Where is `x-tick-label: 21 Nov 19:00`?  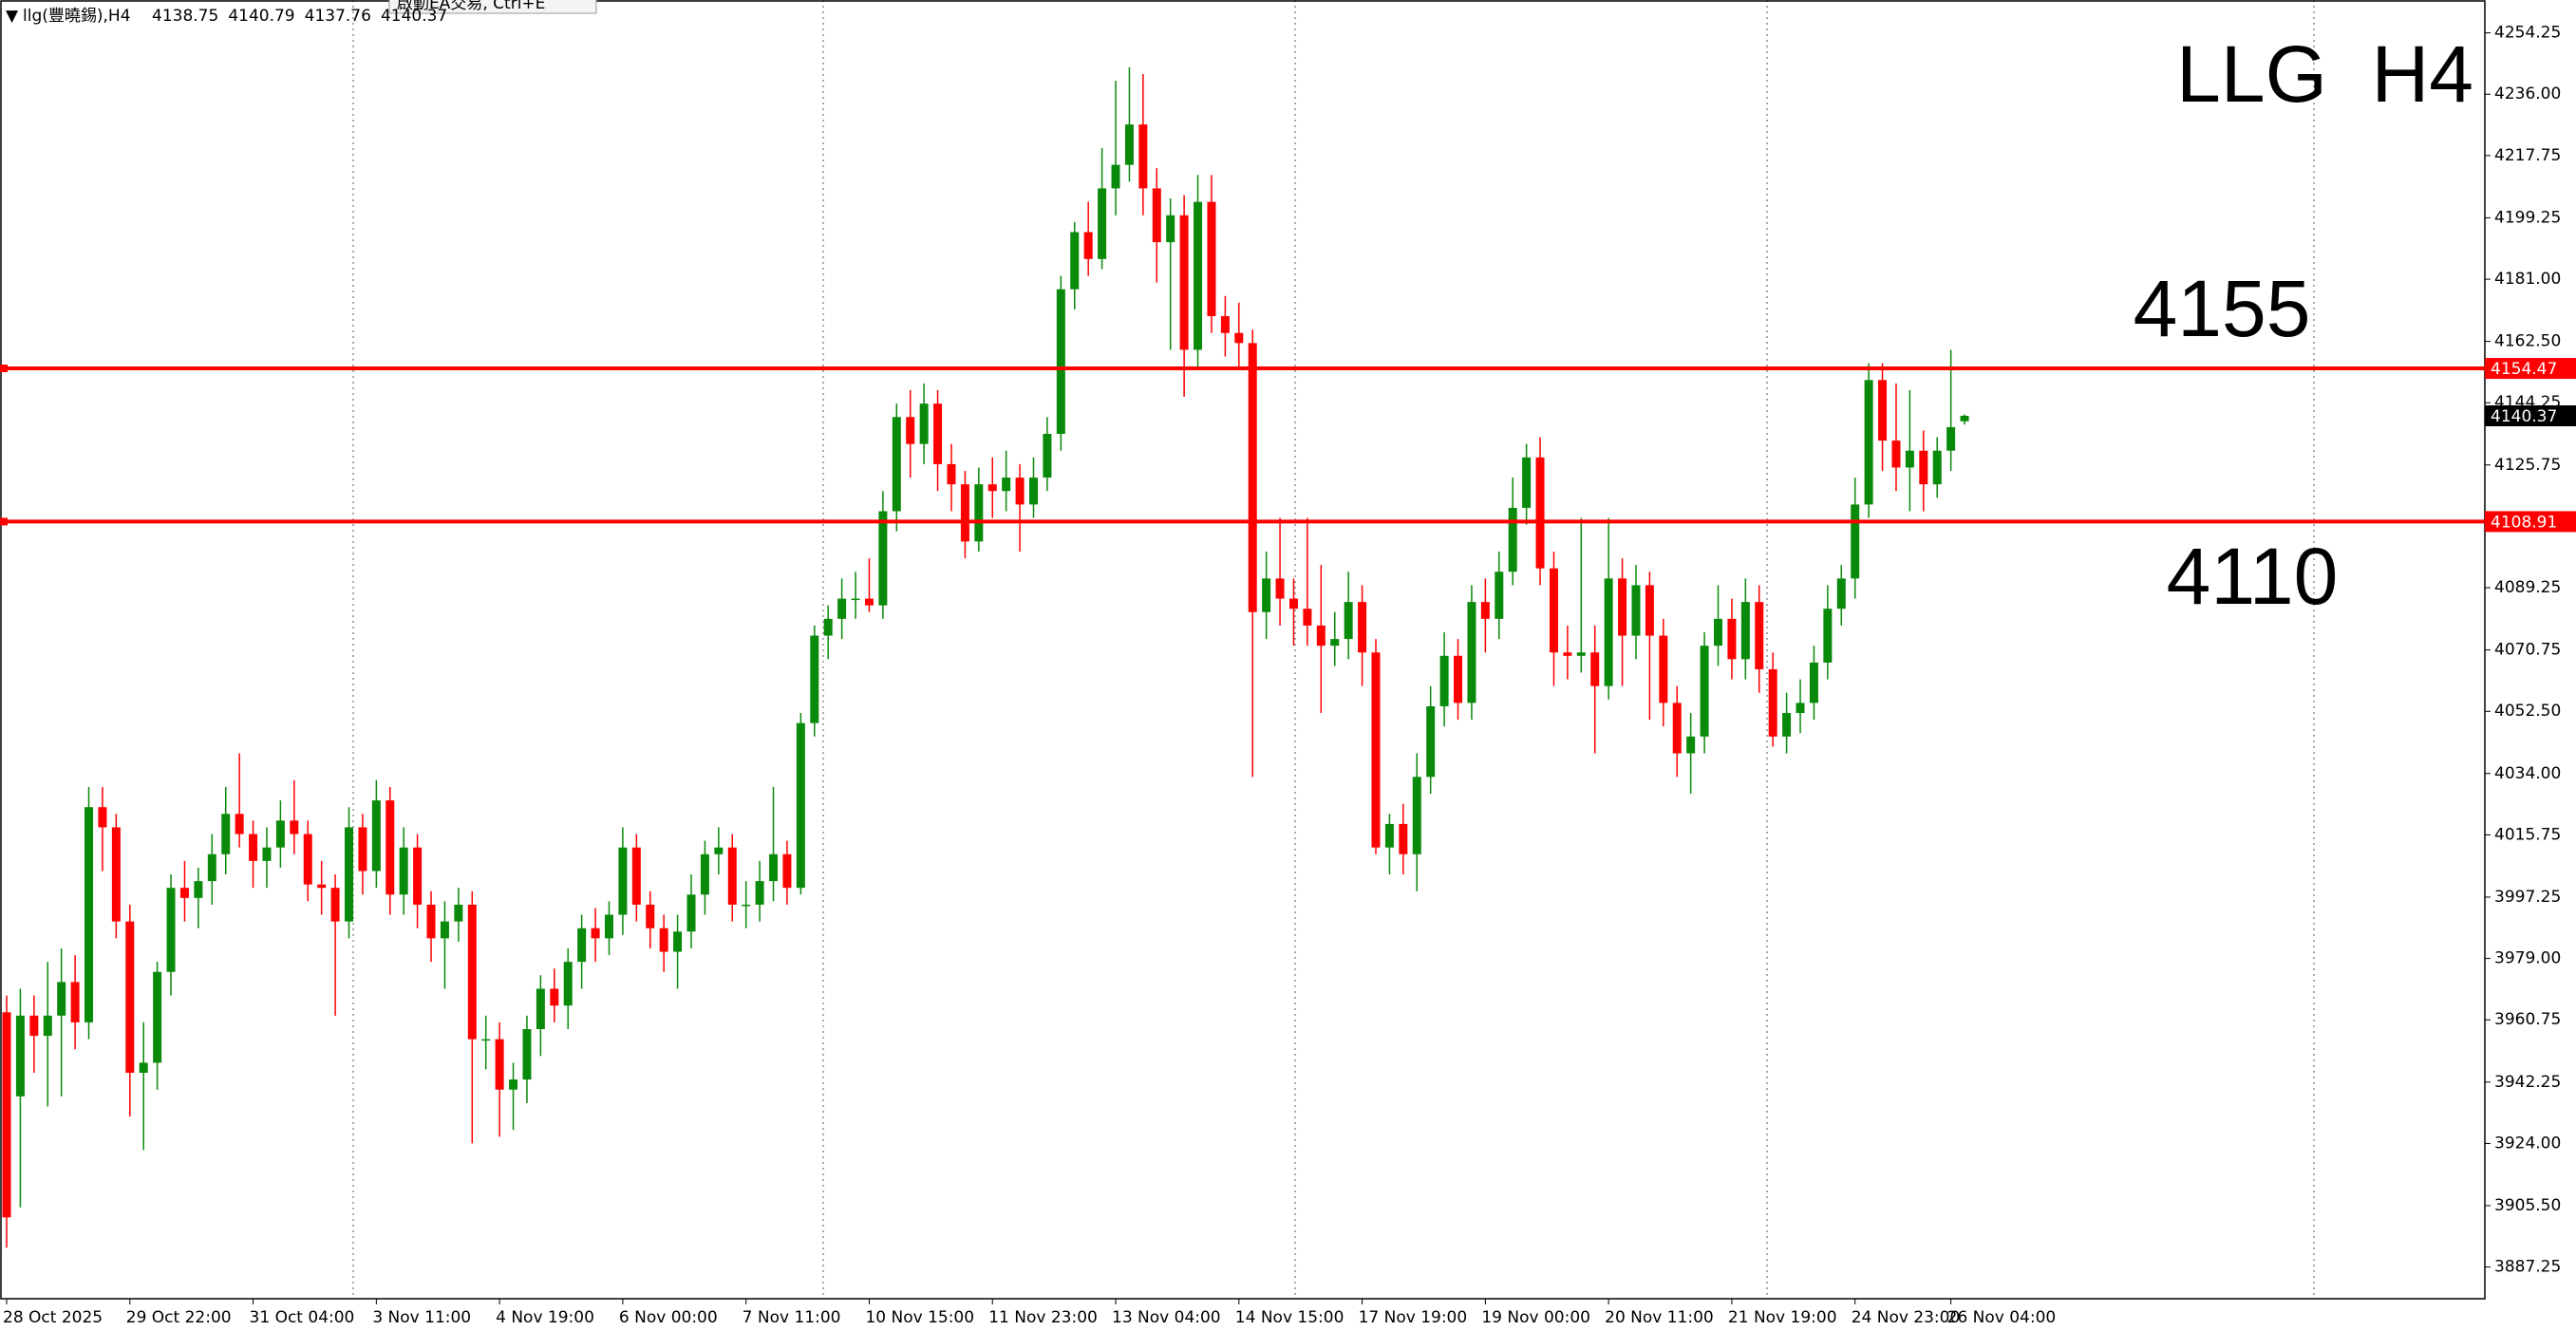
x-tick-label: 21 Nov 19:00 is located at coordinates (1782, 1317).